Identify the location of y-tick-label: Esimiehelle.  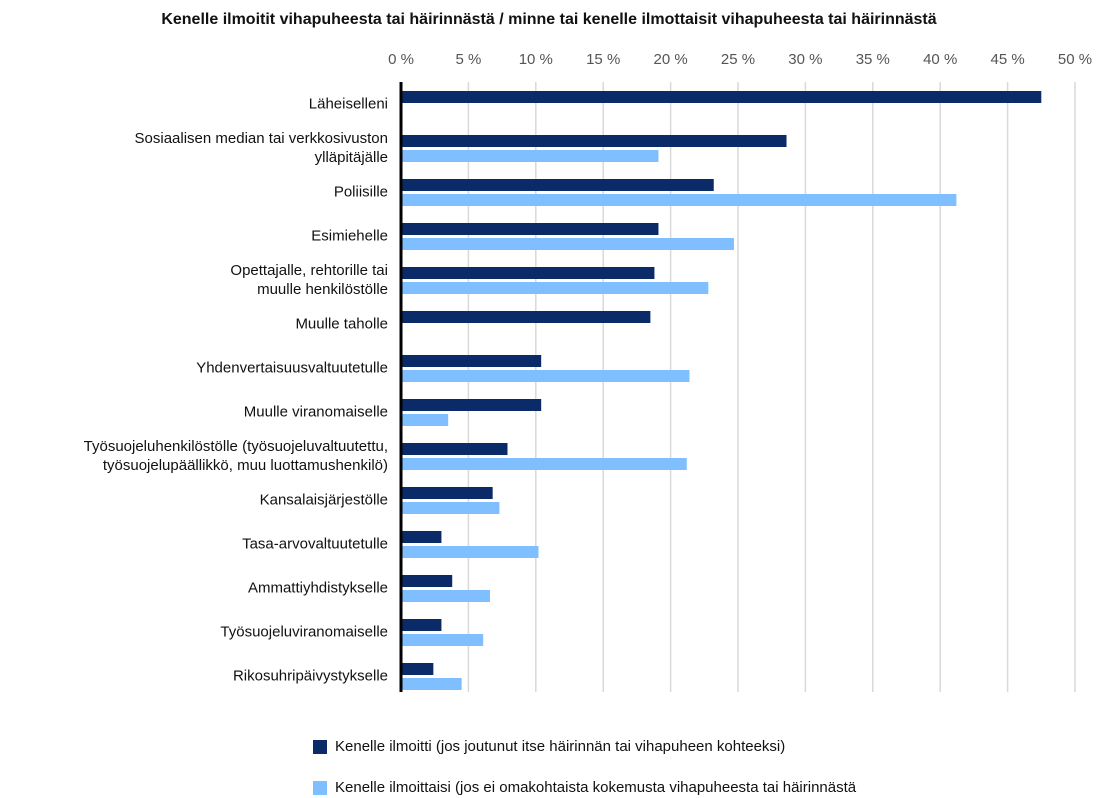
(349, 235).